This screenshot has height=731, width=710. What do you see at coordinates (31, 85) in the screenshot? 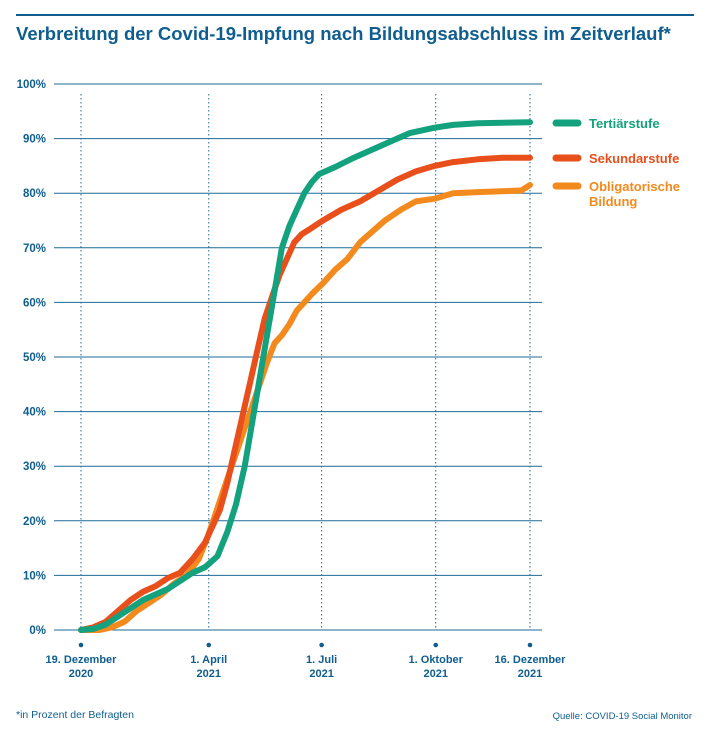
I see `y-tick-label-100: 100%` at bounding box center [31, 85].